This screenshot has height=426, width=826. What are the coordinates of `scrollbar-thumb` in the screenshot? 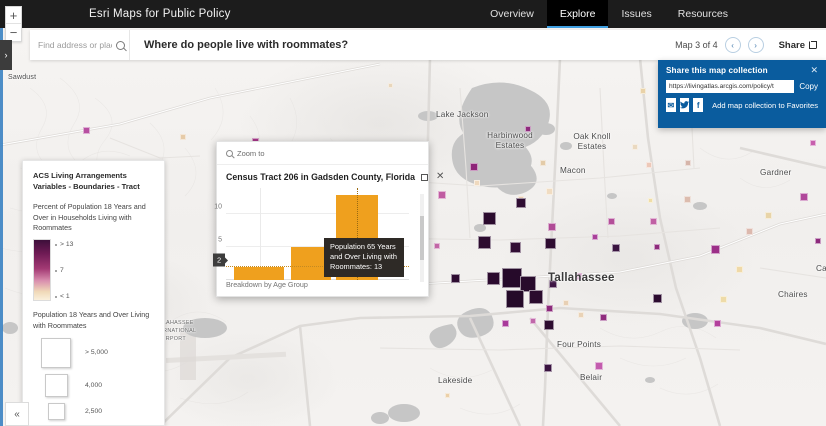 It's located at (422, 238).